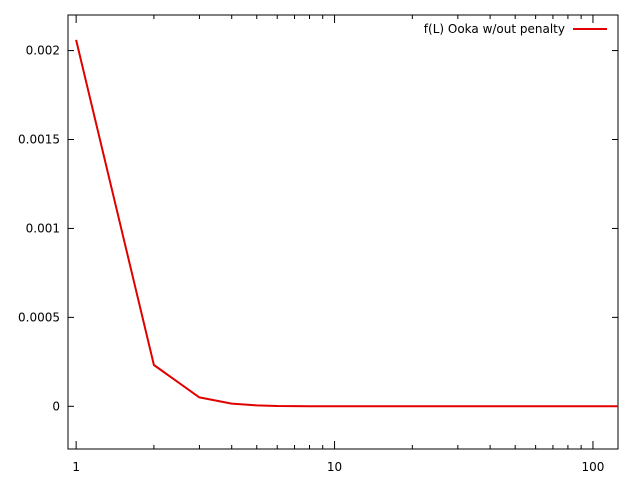 Image resolution: width=640 pixels, height=478 pixels. What do you see at coordinates (334, 467) in the screenshot?
I see `x-tick-label: 10` at bounding box center [334, 467].